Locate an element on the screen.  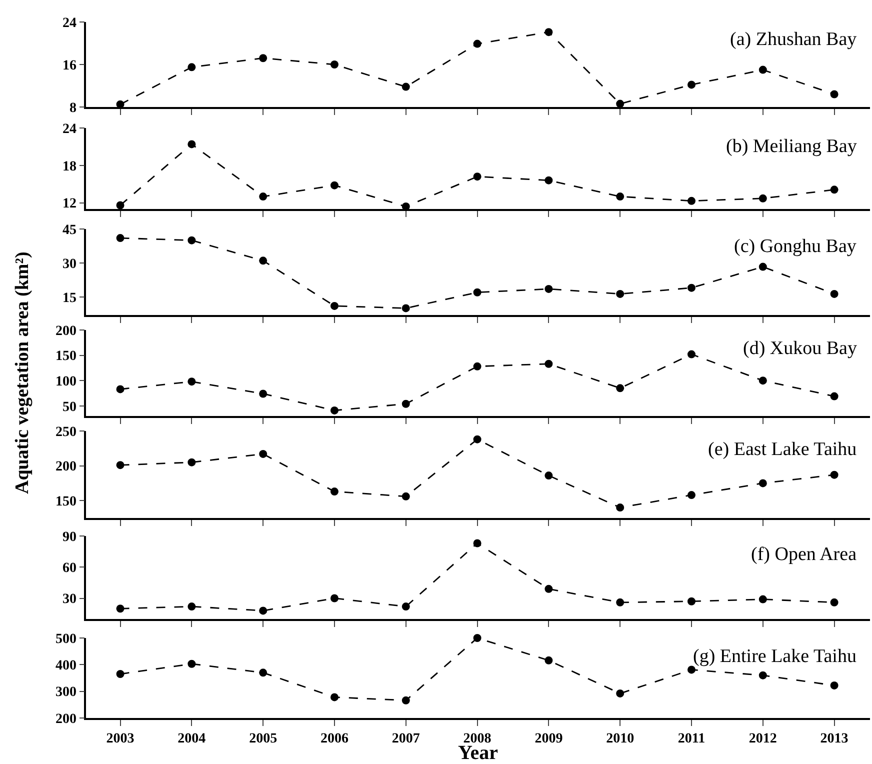
y-tick-label: 60 is located at coordinates (69, 568).